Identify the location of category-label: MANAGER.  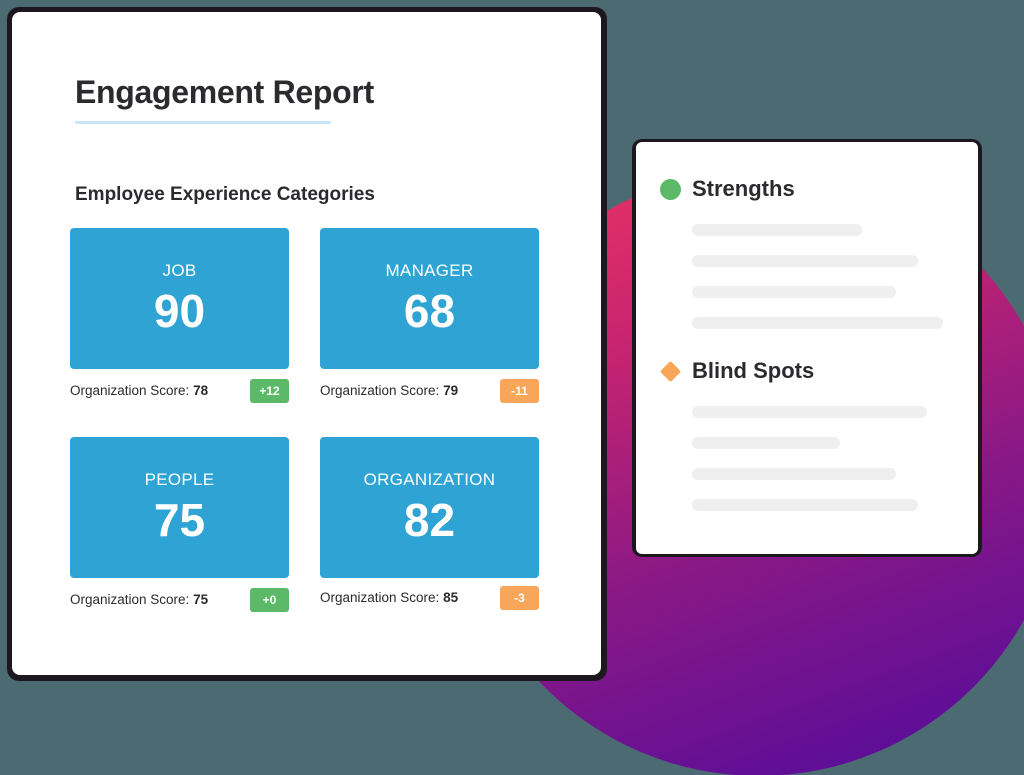
(429, 270).